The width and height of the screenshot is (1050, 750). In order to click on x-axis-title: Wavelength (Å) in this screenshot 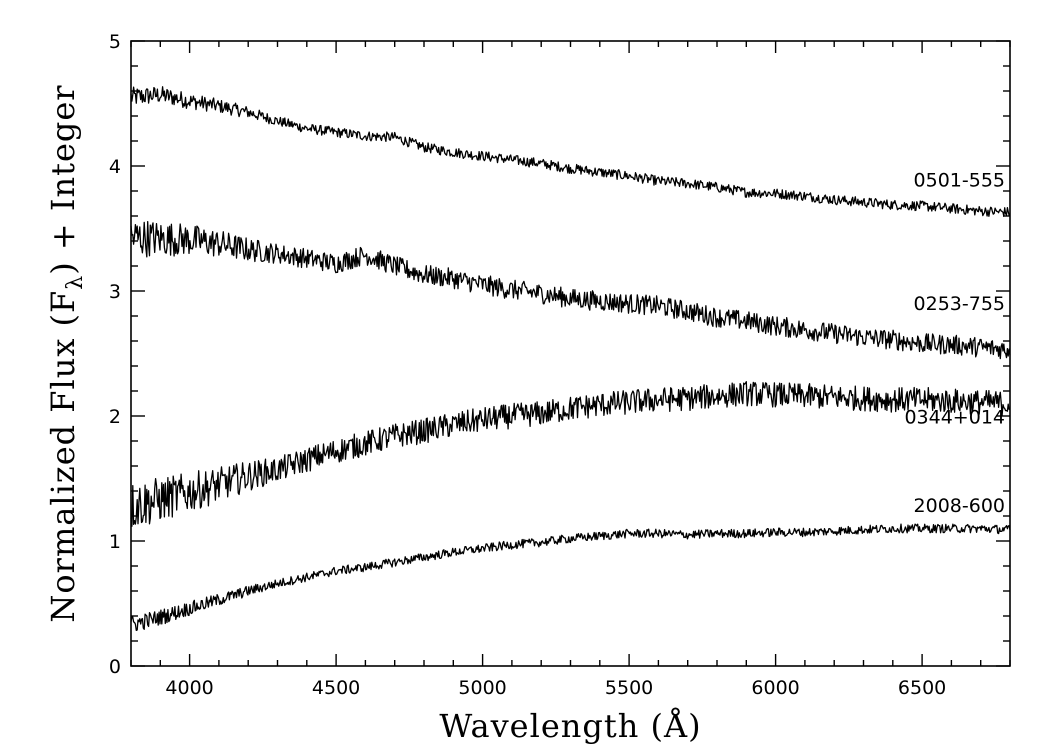, I will do `click(570, 726)`.